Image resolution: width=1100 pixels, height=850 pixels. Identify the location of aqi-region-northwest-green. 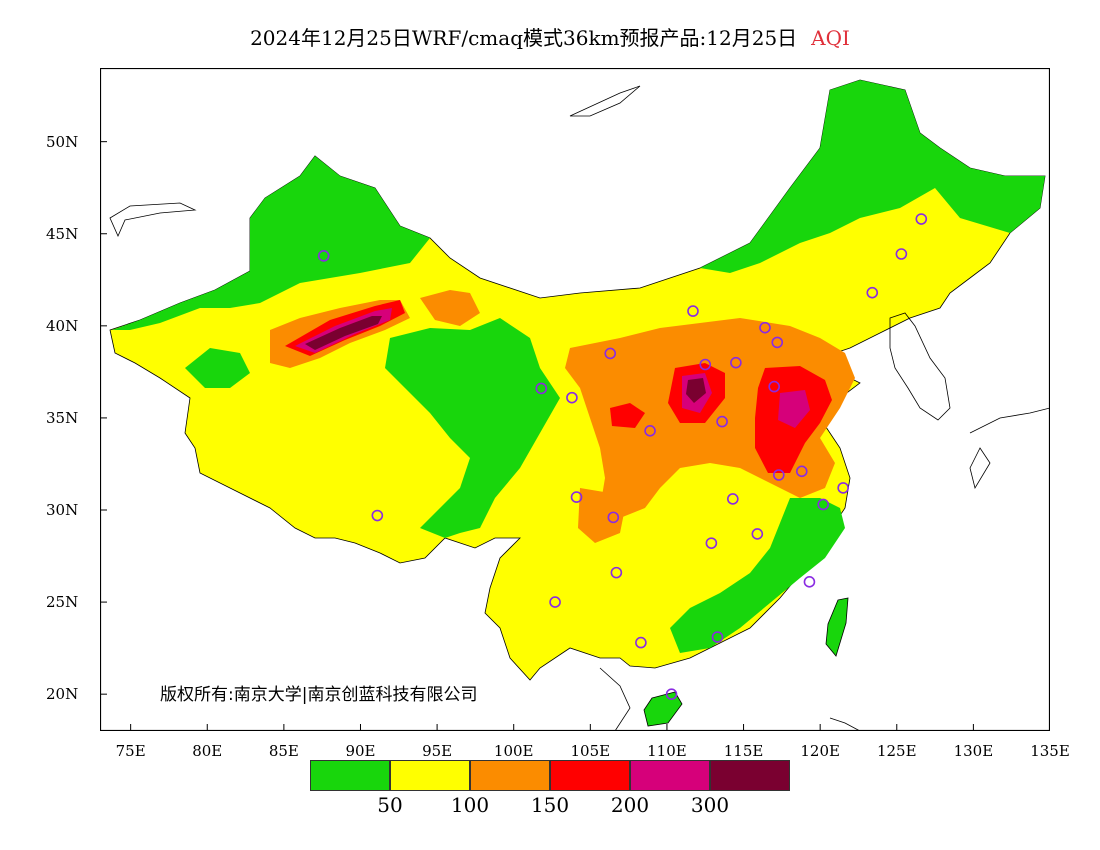
(271, 243).